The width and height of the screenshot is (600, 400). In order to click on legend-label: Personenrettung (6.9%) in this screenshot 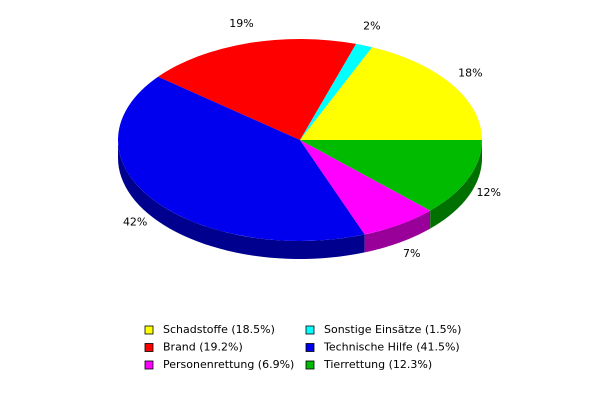, I will do `click(228, 364)`.